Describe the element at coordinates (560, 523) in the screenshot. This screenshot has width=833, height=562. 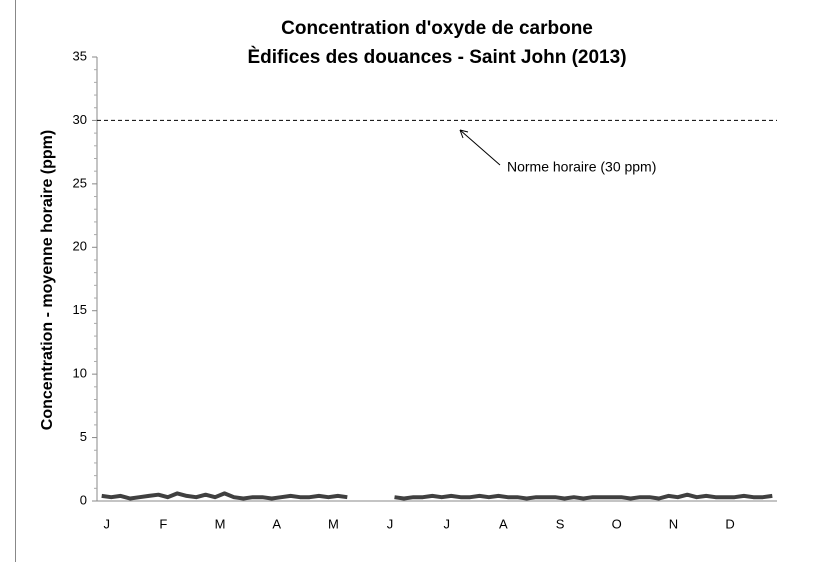
I see `x-tick-label: S` at that location.